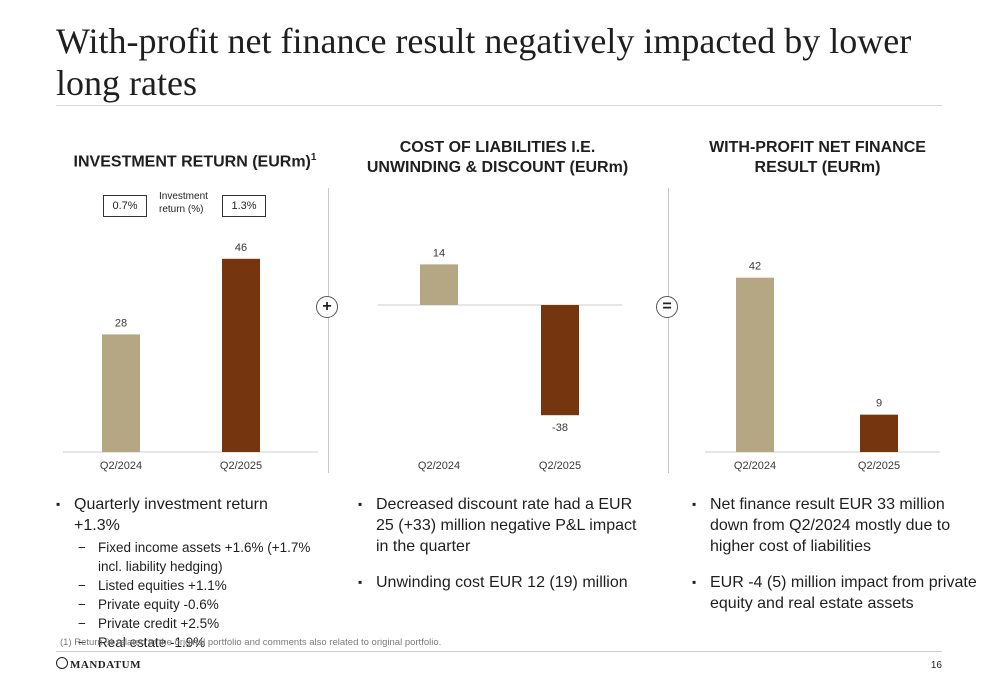 The height and width of the screenshot is (685, 1000). Describe the element at coordinates (439, 253) in the screenshot. I see `data-label: 14` at that location.